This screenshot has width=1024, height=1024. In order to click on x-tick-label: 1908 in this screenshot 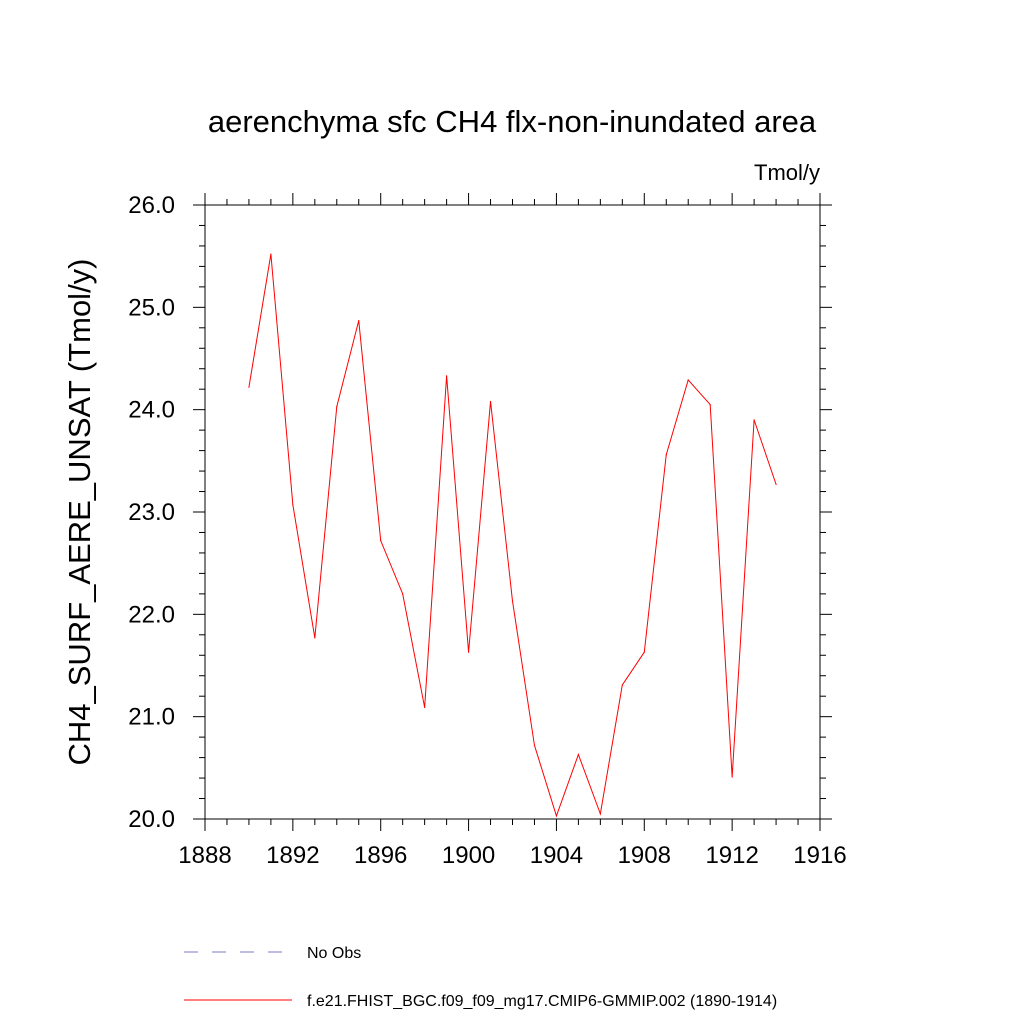, I will do `click(644, 855)`.